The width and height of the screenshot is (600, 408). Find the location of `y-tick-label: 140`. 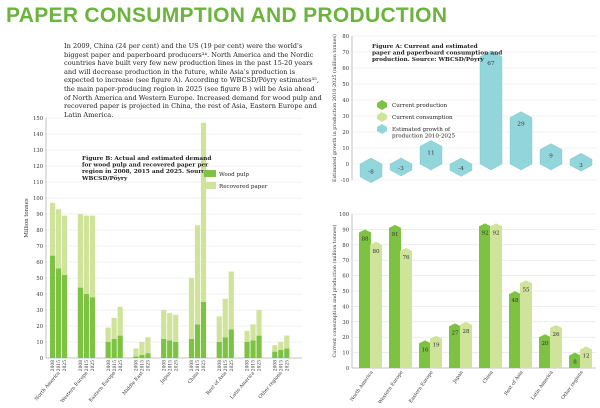

y-tick-label: 140 is located at coordinates (38, 135).